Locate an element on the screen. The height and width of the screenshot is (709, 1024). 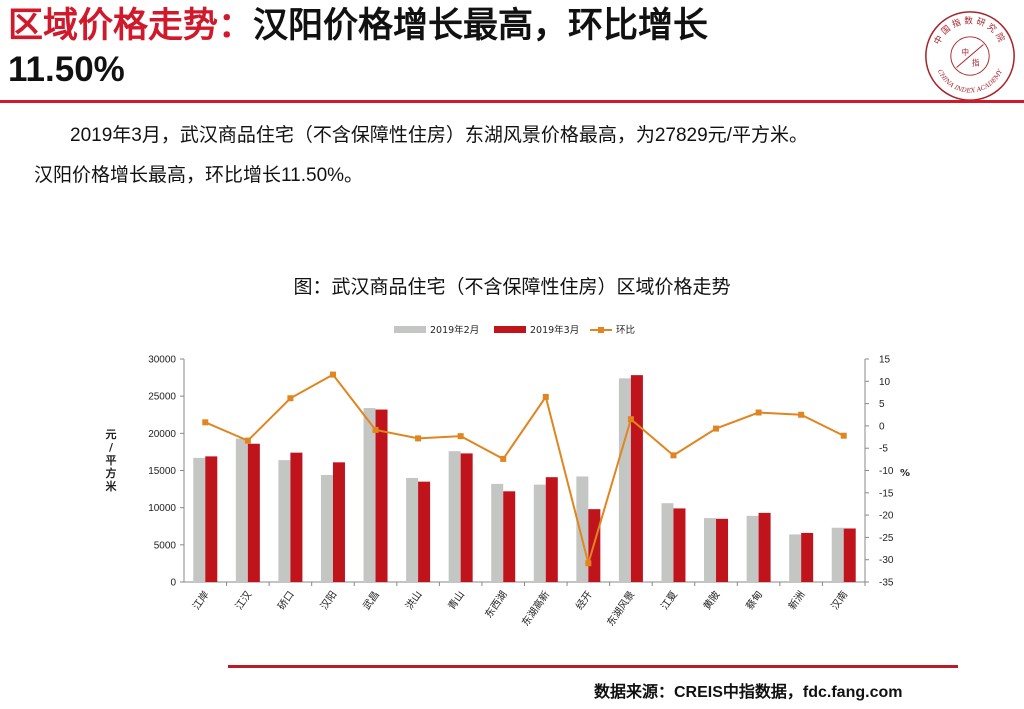
left-tick-label: 15000 is located at coordinates (162, 471).